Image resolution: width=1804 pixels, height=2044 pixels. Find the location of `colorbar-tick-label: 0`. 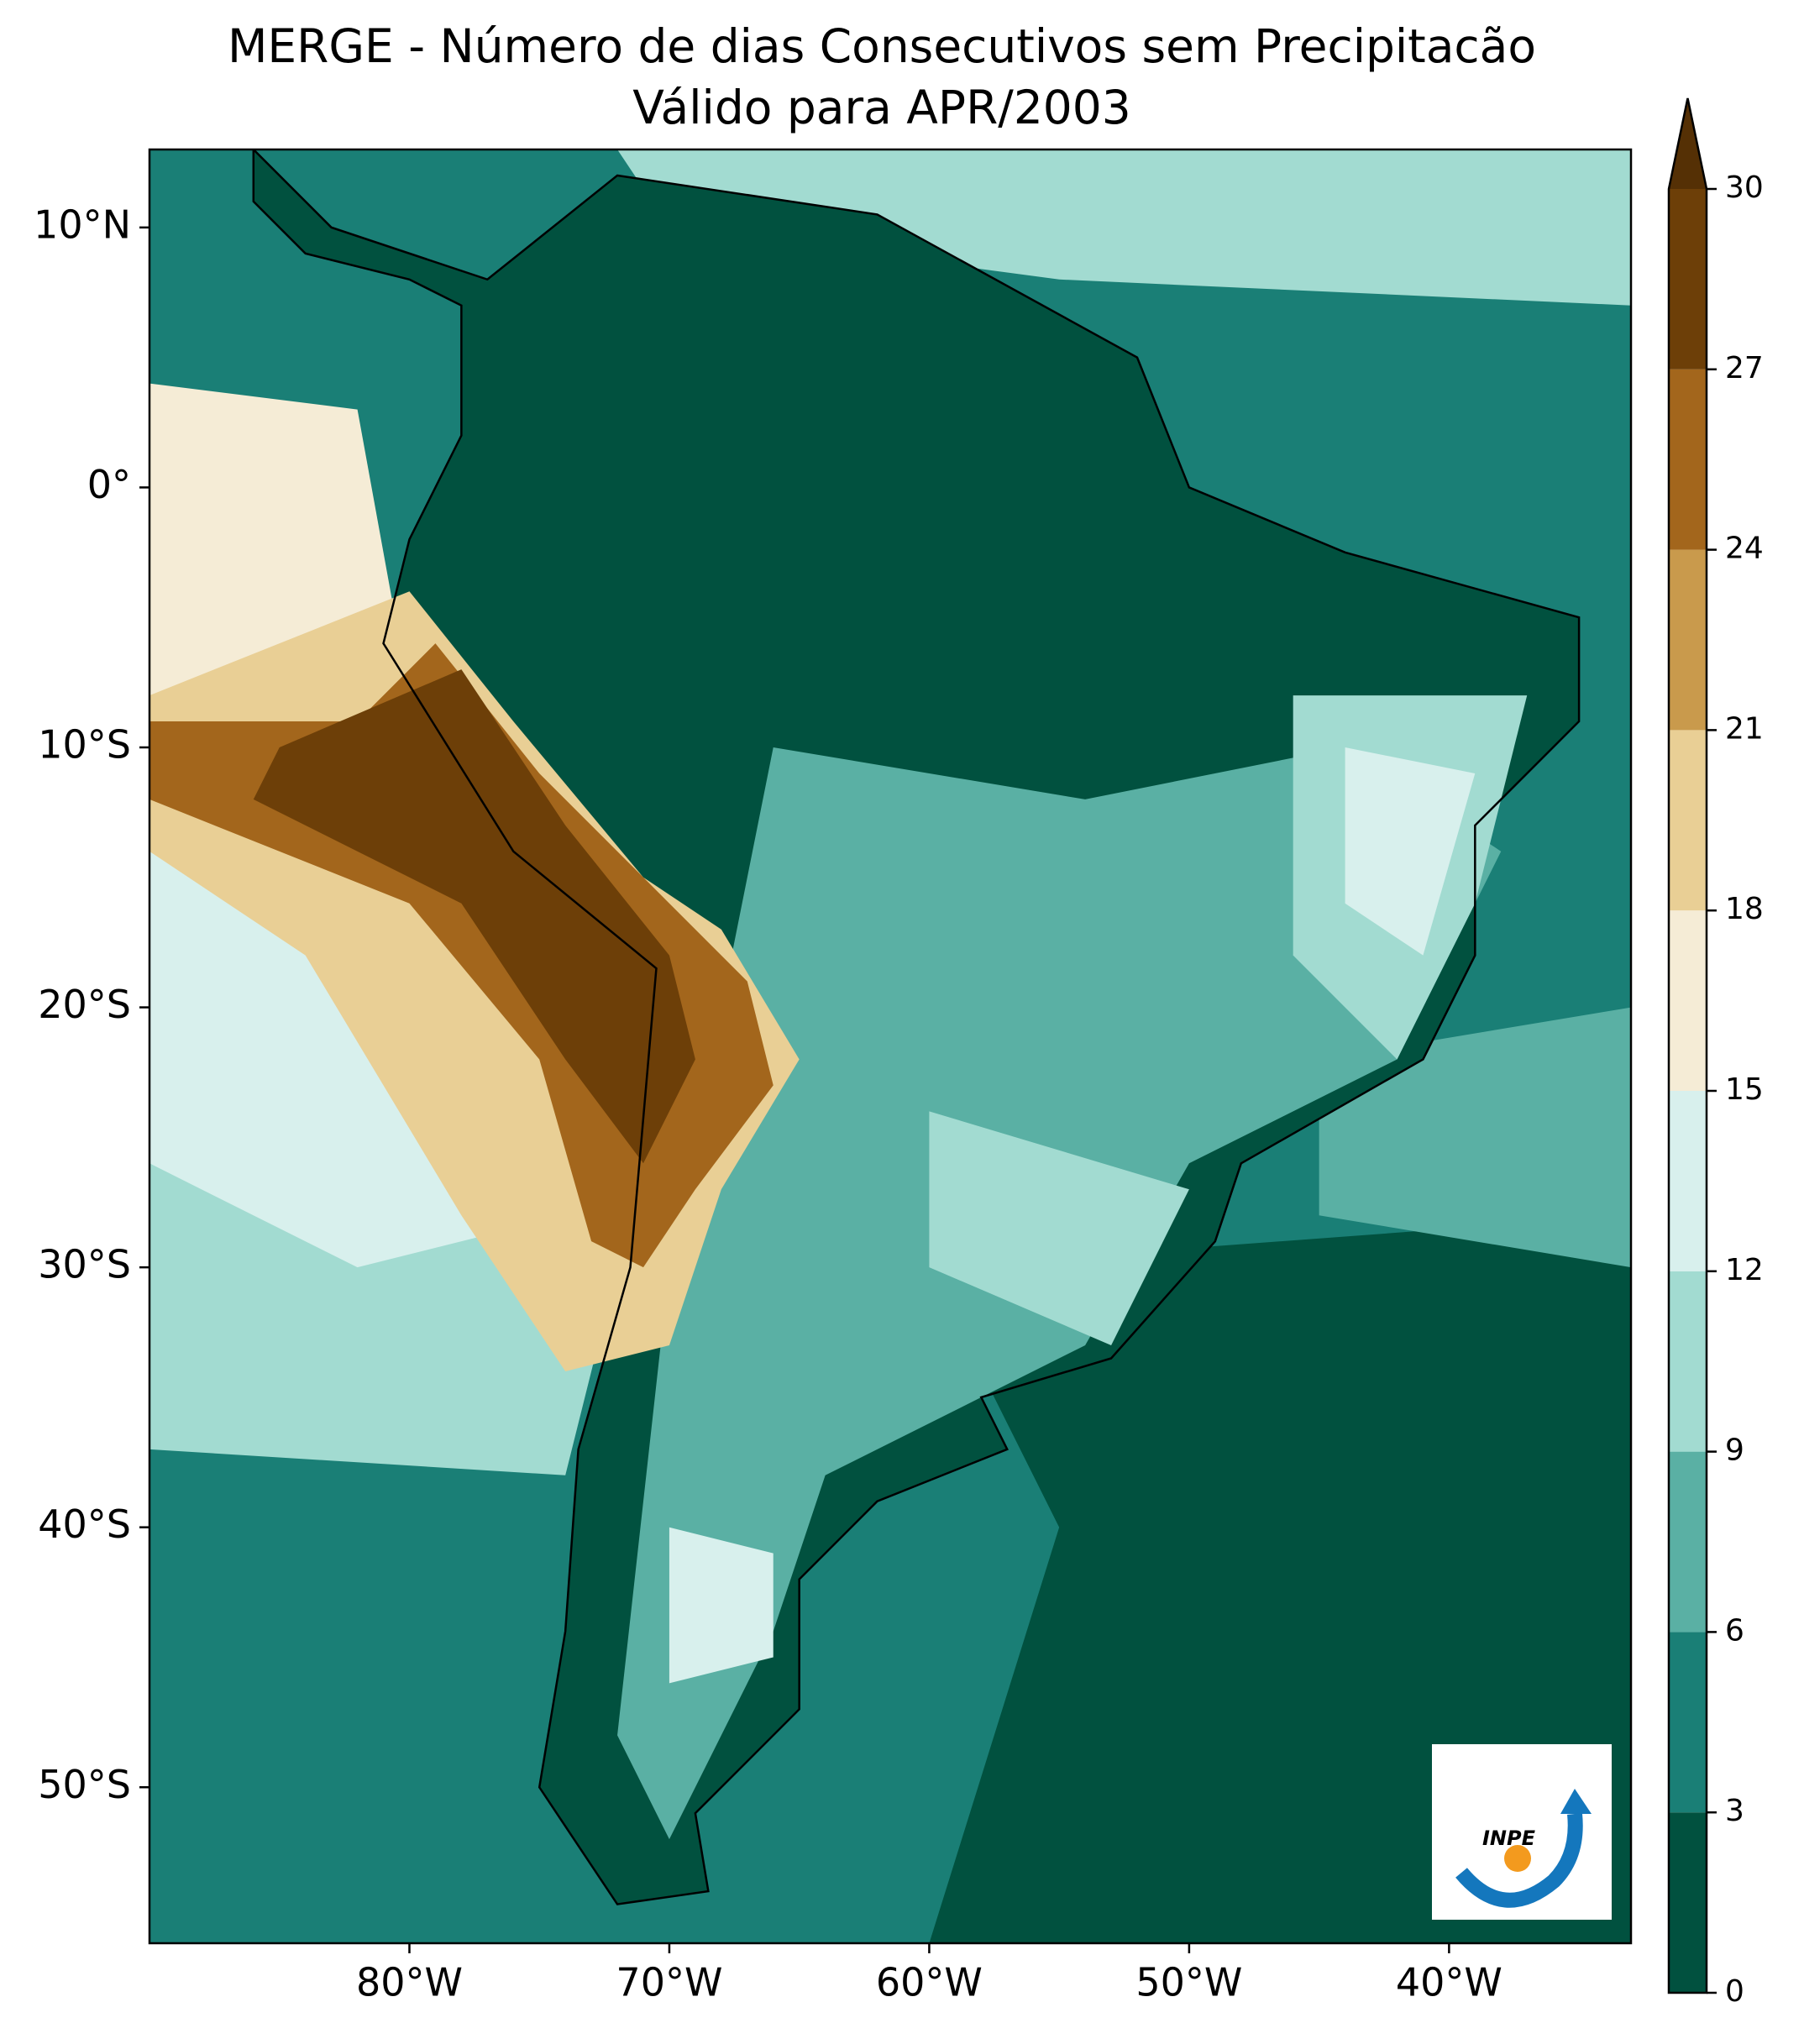

colorbar-tick-label: 0 is located at coordinates (1734, 1991).